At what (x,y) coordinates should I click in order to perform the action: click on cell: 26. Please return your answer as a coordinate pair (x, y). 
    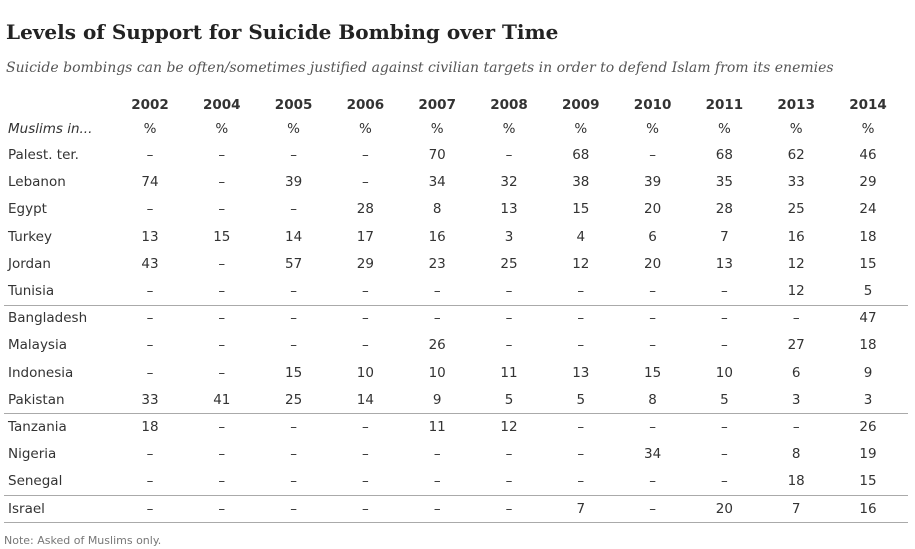
    Looking at the image, I should click on (437, 345).